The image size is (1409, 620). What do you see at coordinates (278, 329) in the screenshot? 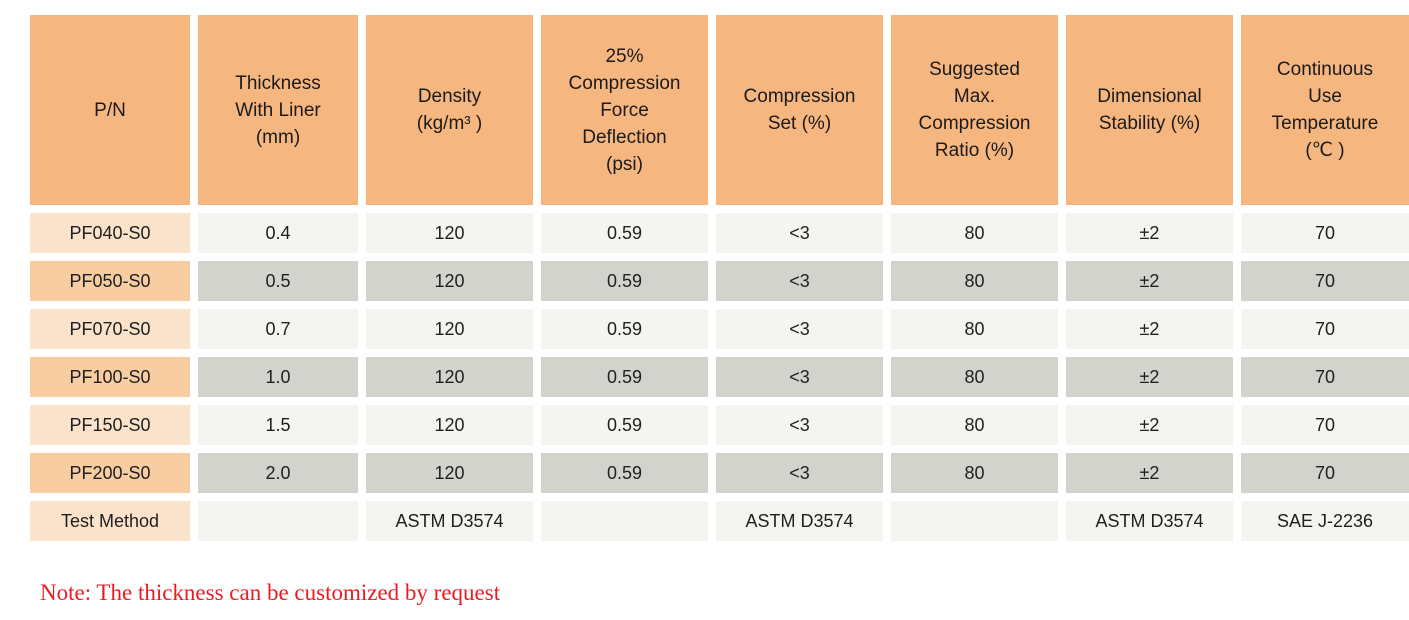
I see `cell-thickness-with-liner: 0.7` at bounding box center [278, 329].